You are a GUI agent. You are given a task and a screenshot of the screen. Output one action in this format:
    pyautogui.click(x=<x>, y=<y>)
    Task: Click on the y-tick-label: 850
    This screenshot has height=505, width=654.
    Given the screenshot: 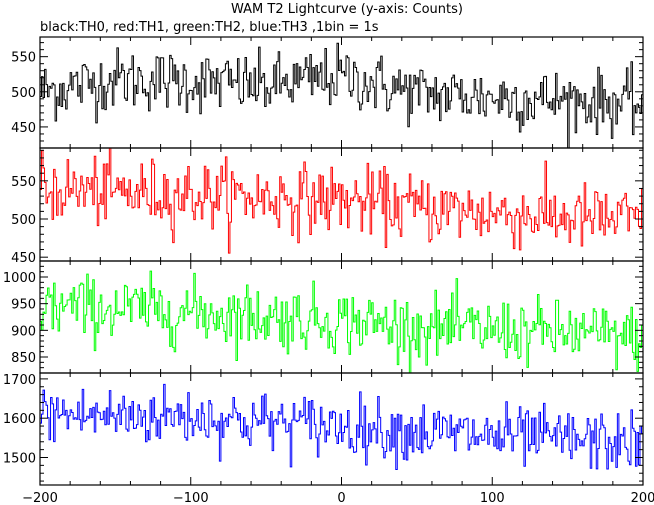 What is the action you would take?
    pyautogui.click(x=23, y=358)
    